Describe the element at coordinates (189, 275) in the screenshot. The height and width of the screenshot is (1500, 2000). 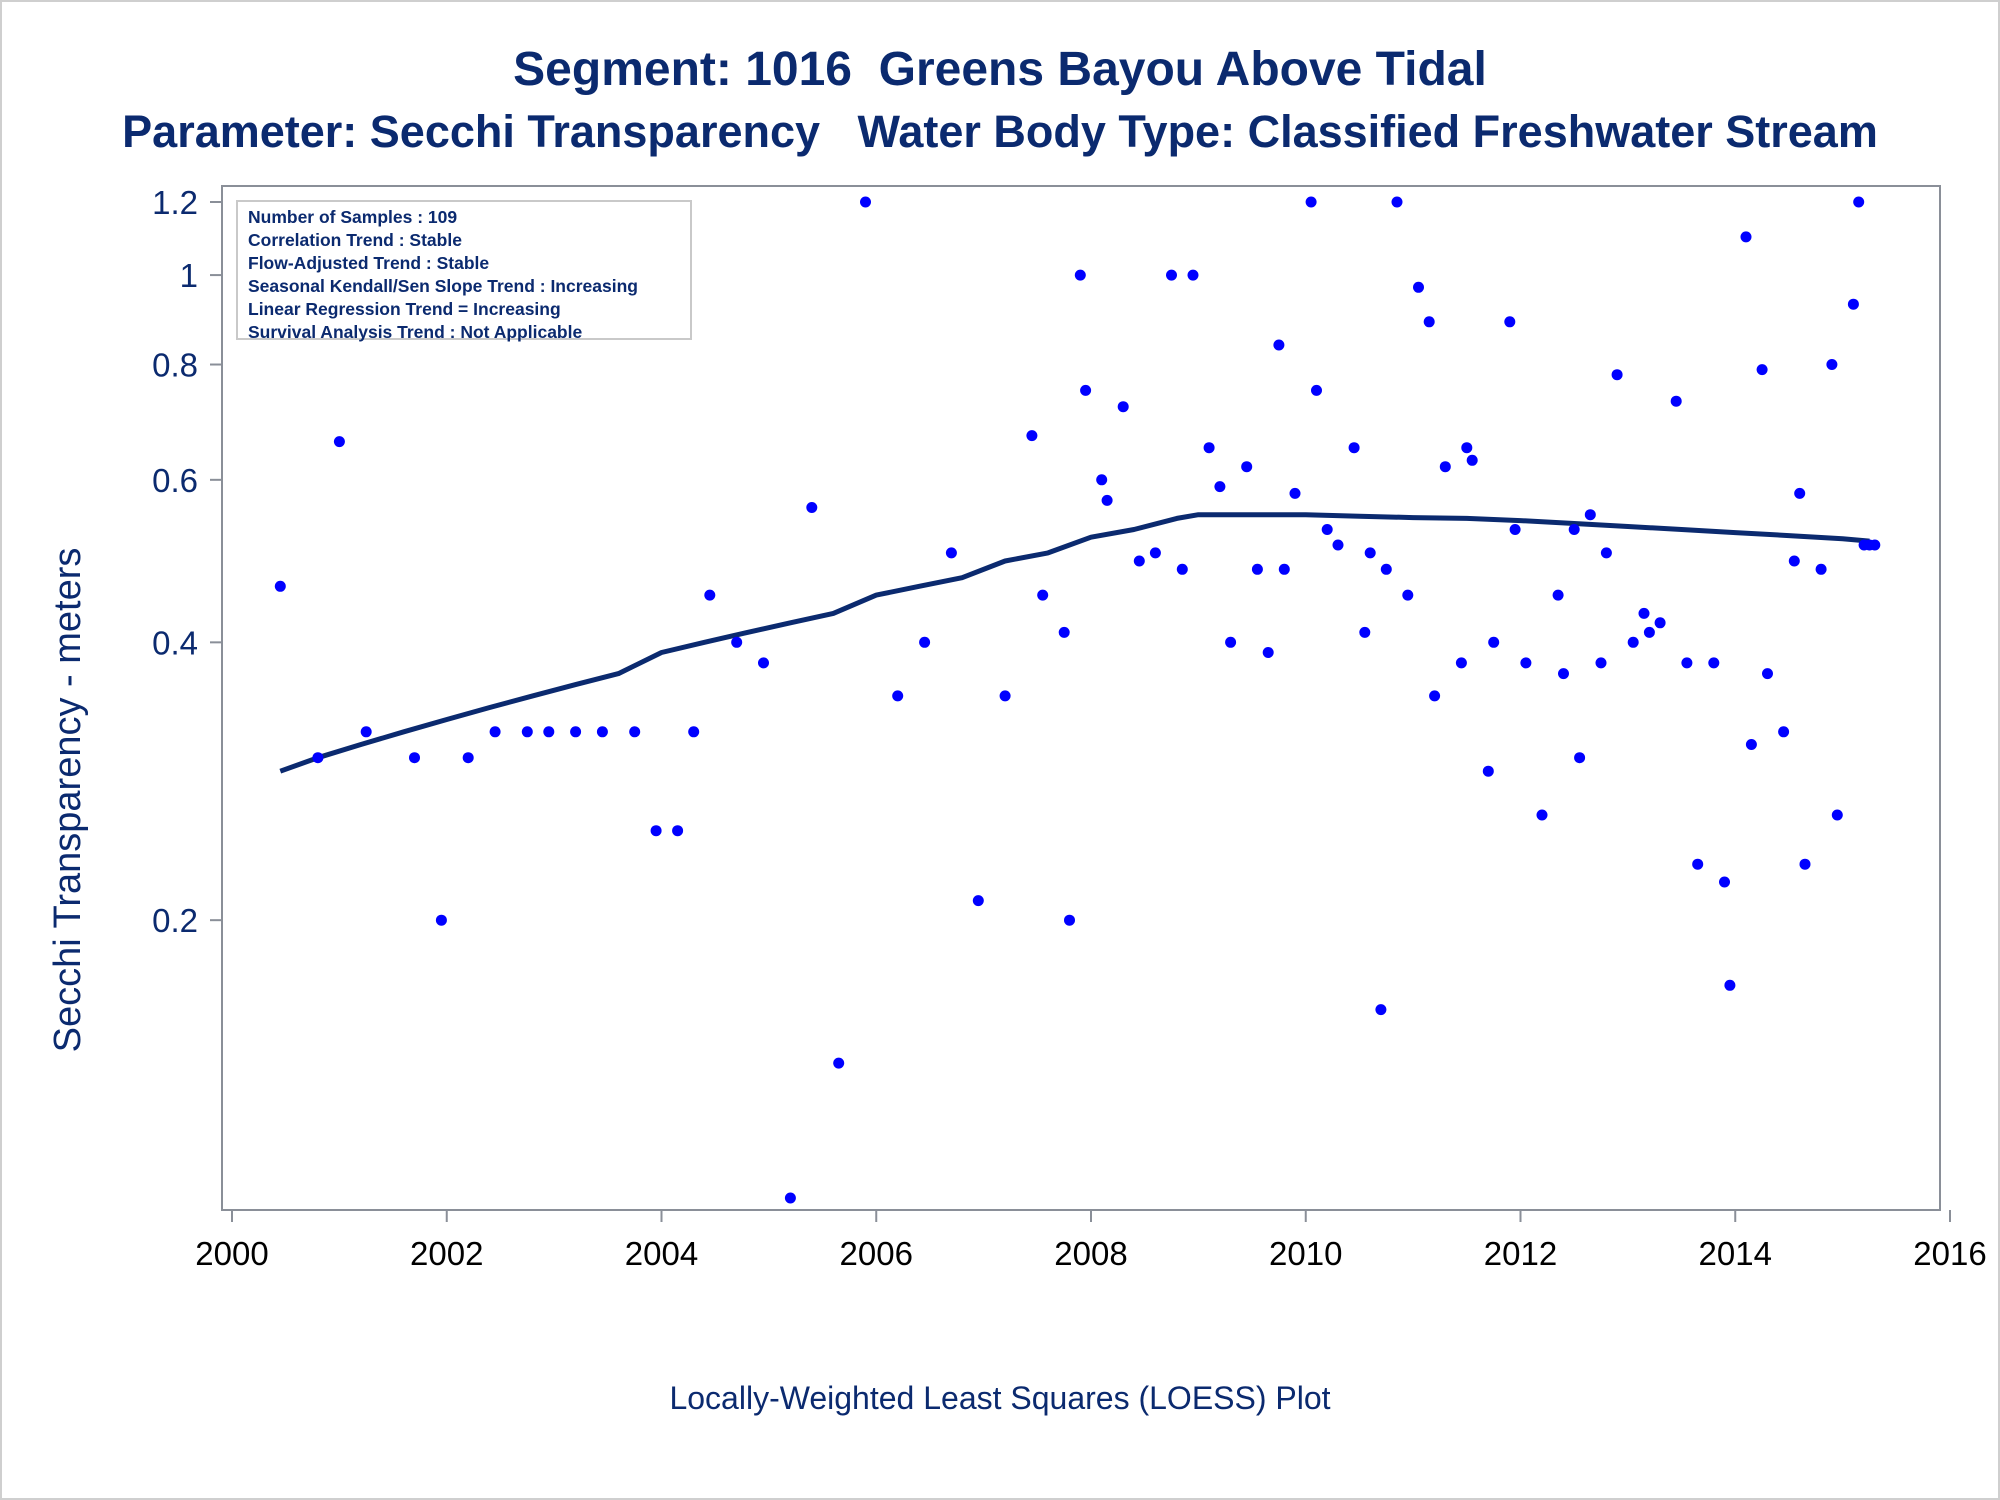
I see `y-tick-label: 1` at that location.